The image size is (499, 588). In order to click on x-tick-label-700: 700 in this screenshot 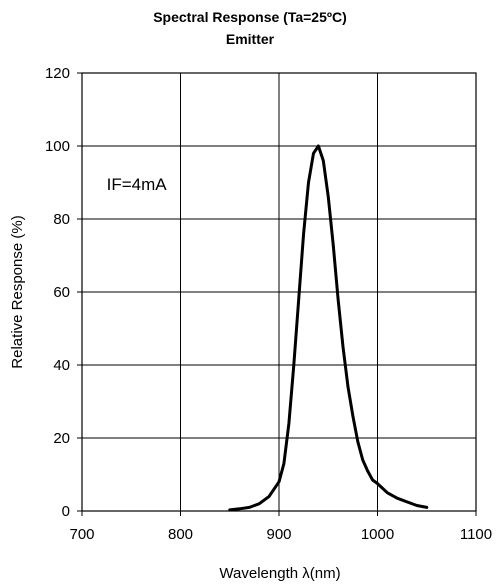, I will do `click(81, 534)`.